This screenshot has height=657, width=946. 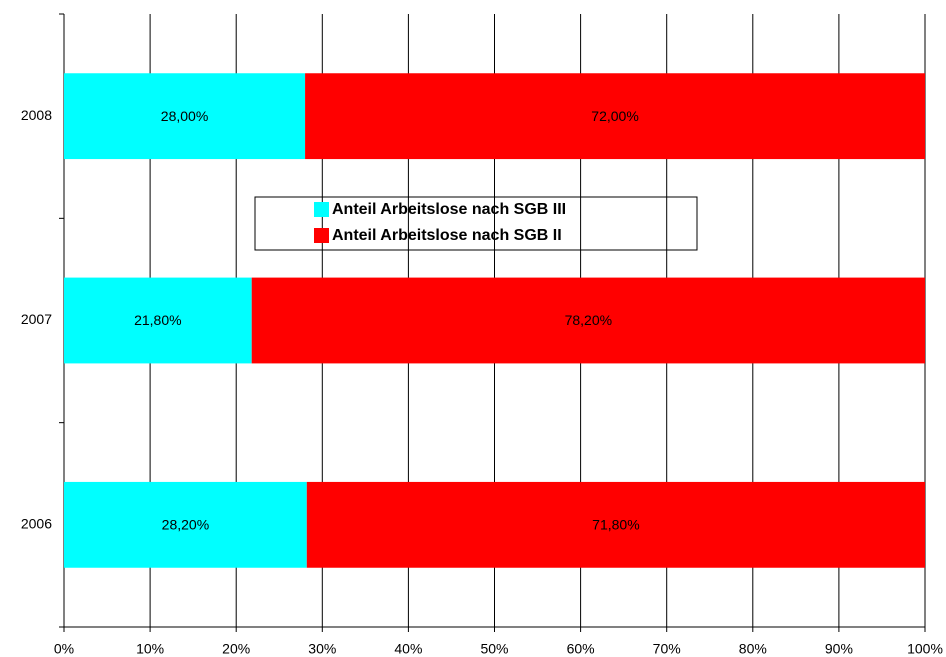 What do you see at coordinates (408, 649) in the screenshot?
I see `x-tick-label: 40%` at bounding box center [408, 649].